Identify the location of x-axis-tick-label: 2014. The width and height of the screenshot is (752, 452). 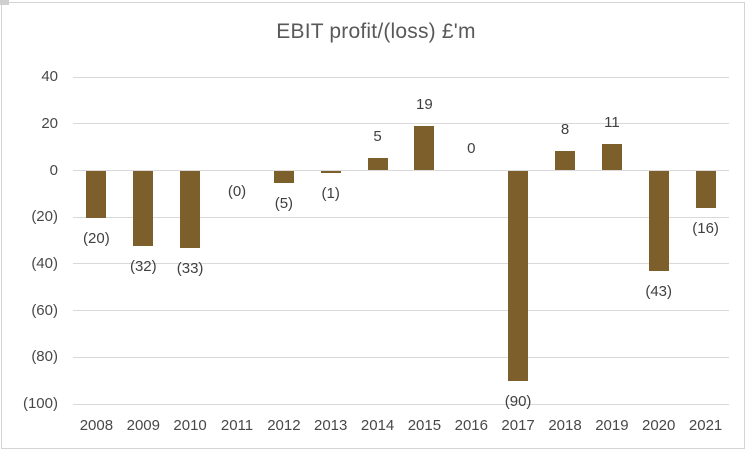
(377, 425).